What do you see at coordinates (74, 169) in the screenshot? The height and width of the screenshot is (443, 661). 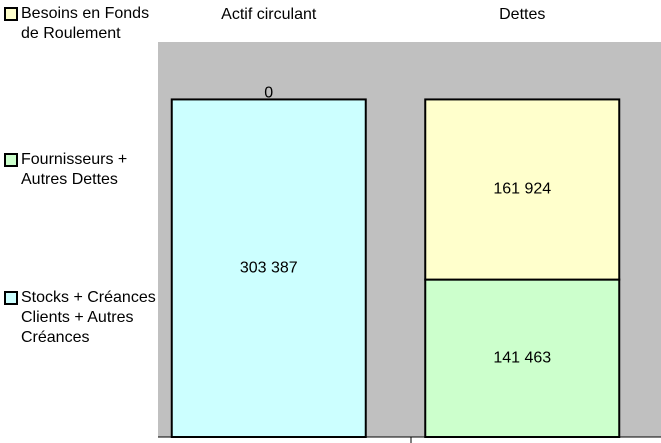 I see `legend-label: Fournisseurs + Autres Dettes` at bounding box center [74, 169].